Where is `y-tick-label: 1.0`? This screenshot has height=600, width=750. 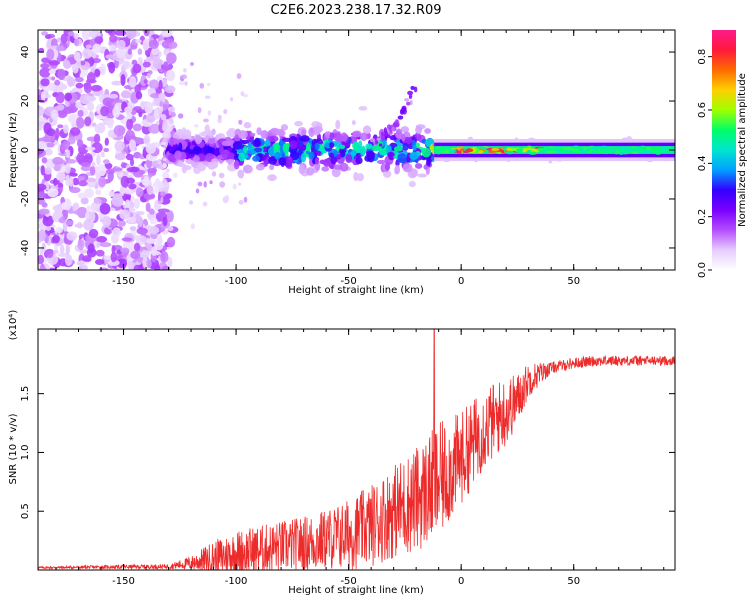
y-tick-label: 1.0 is located at coordinates (25, 452).